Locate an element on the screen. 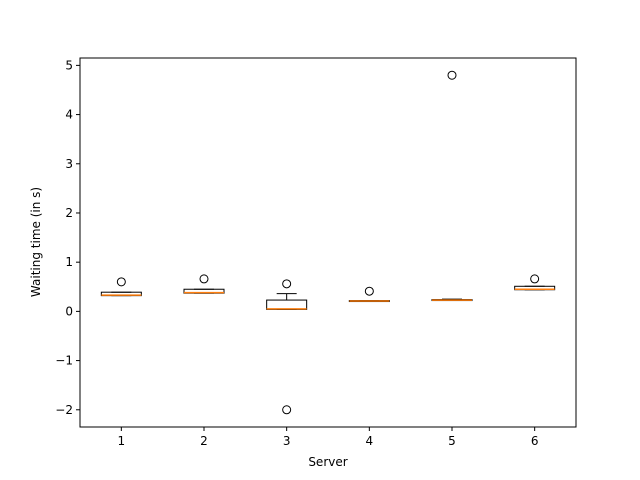 The image size is (640, 480). y-tick-label: 1 is located at coordinates (69, 262).